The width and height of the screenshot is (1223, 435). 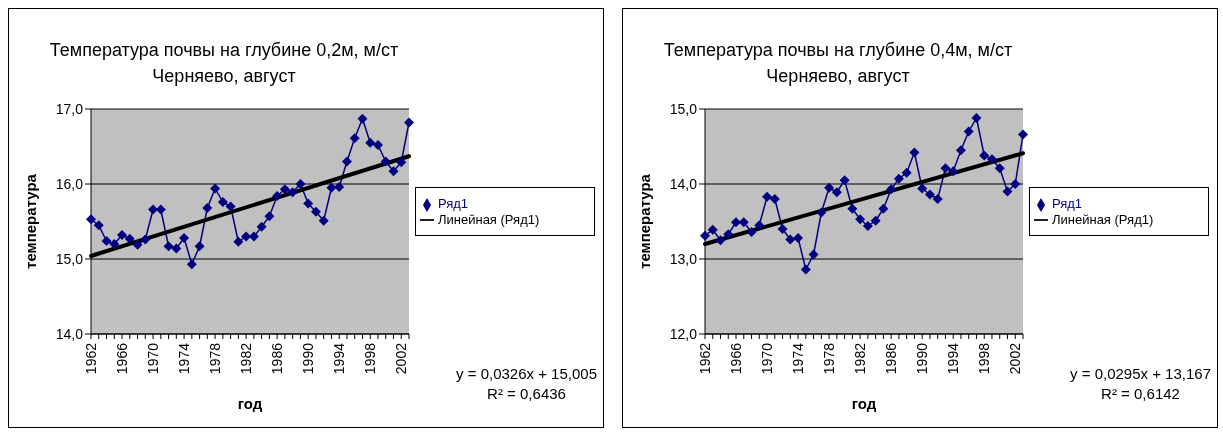 I want to click on y-tick-label: 16,0, so click(x=69, y=183).